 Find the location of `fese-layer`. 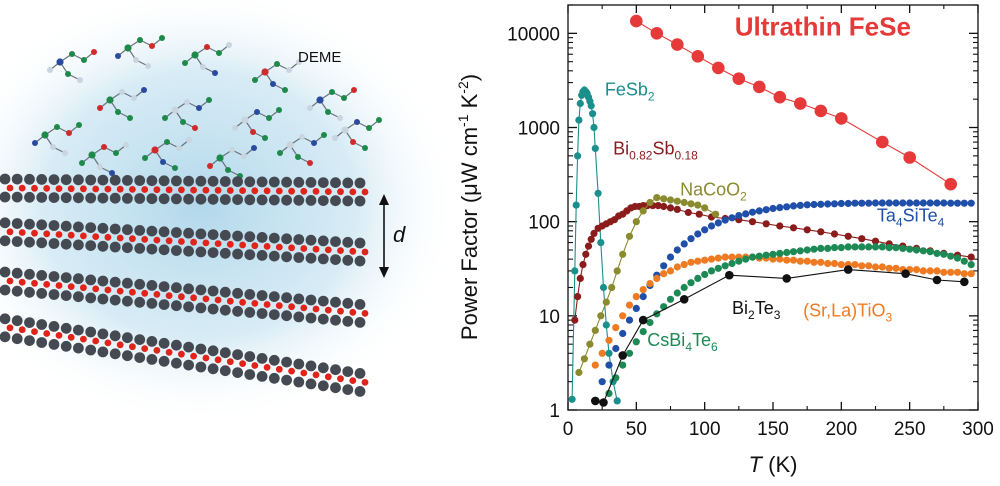

fese-layer is located at coordinates (184, 190).